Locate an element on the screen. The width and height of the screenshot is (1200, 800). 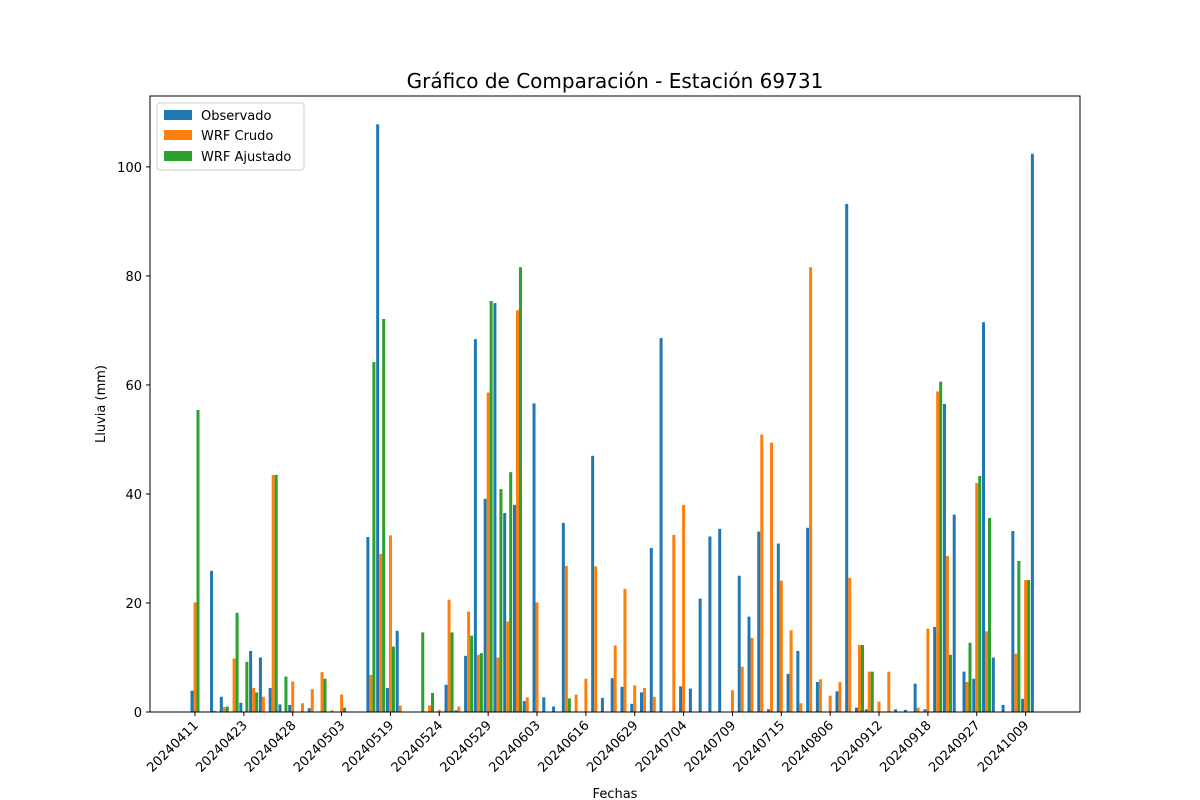
x-axis-label: Fechas is located at coordinates (615, 793).